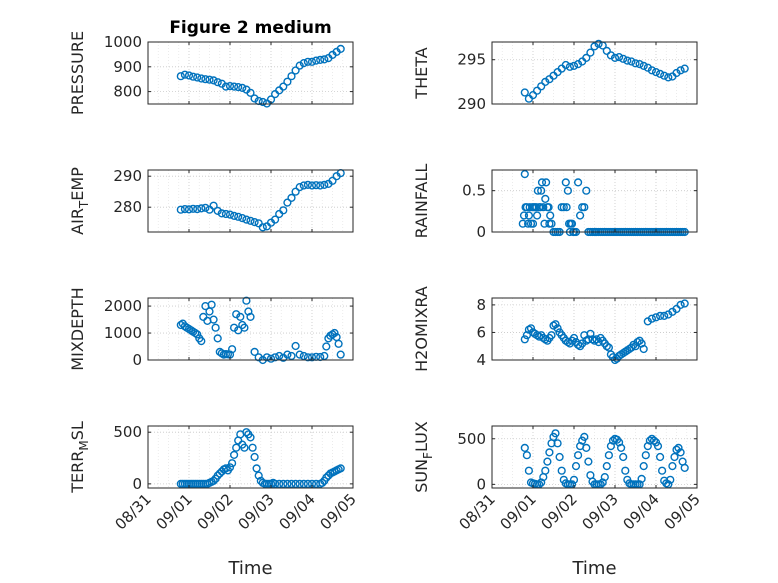 The height and width of the screenshot is (583, 778). Describe the element at coordinates (428, 455) in the screenshot. I see `y-axis-label-subscript: F` at that location.